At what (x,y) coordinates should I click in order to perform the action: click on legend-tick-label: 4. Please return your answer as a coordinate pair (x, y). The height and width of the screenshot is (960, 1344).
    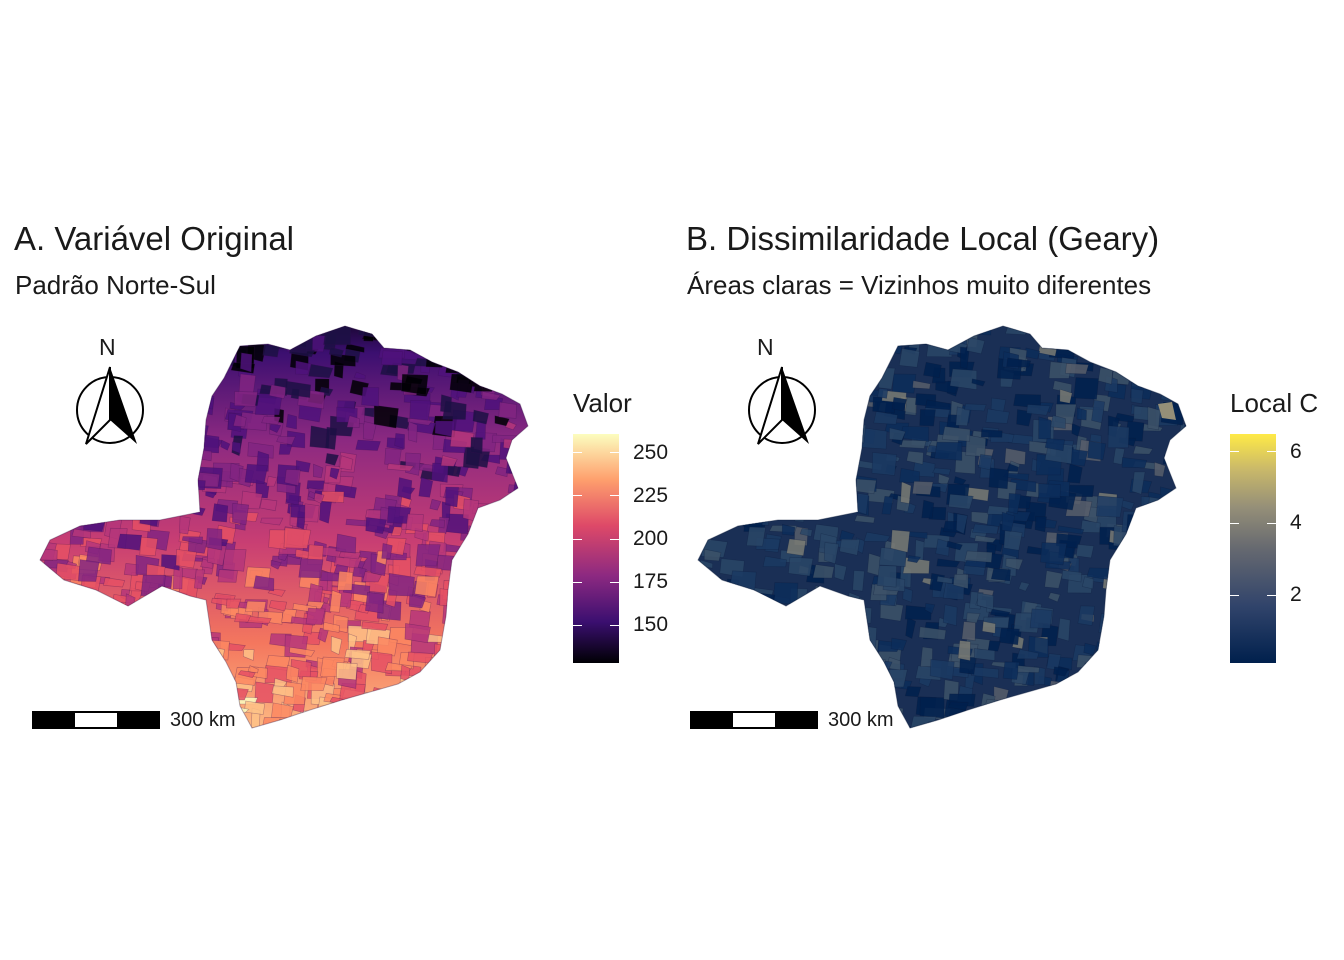
    Looking at the image, I should click on (1296, 523).